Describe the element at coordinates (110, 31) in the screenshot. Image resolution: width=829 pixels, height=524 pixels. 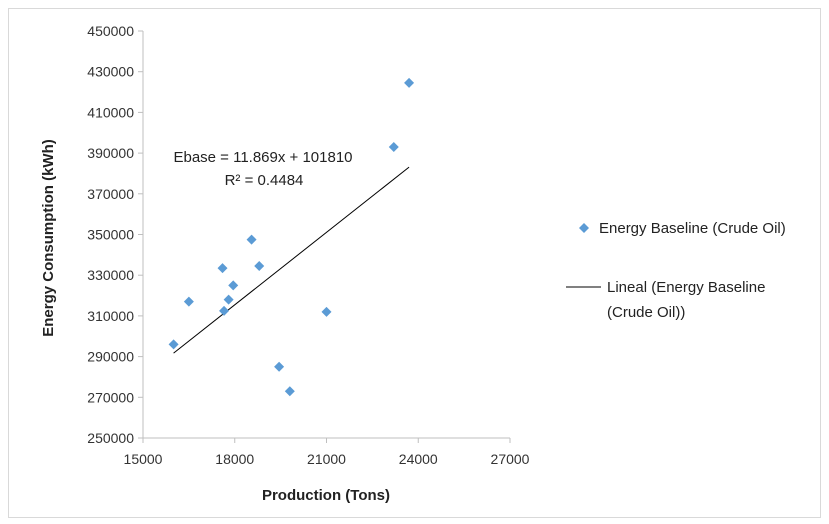
I see `y-tick-label: 450000` at that location.